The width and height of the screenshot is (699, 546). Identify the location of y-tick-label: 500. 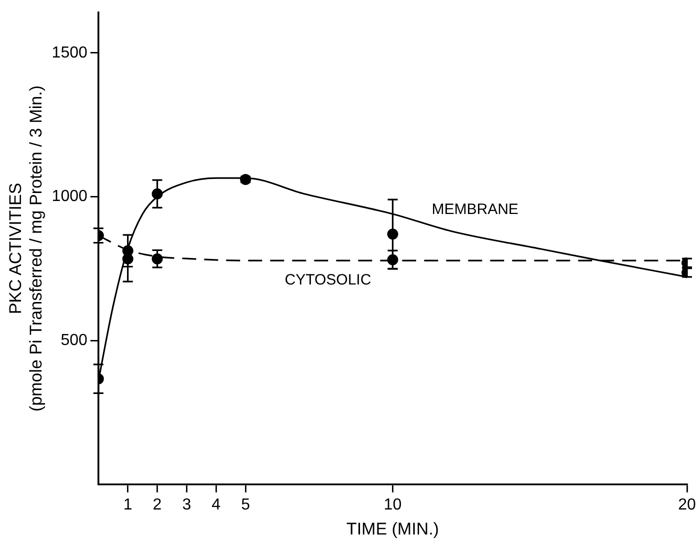
(74, 340).